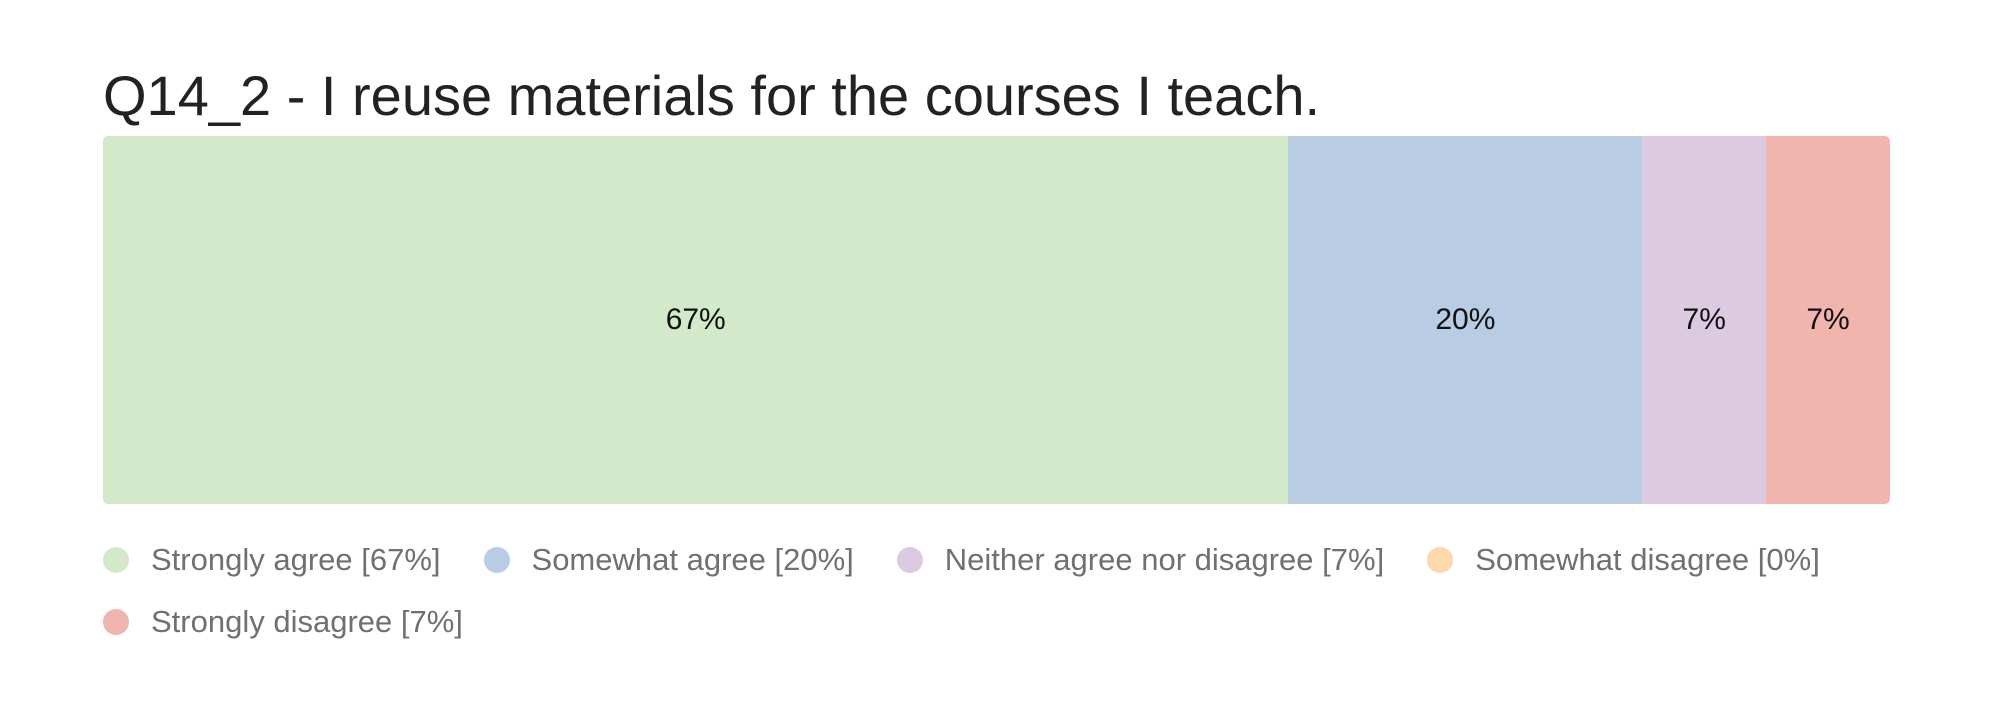 The height and width of the screenshot is (718, 2002). I want to click on legend-label: Strongly disagree [7%], so click(307, 621).